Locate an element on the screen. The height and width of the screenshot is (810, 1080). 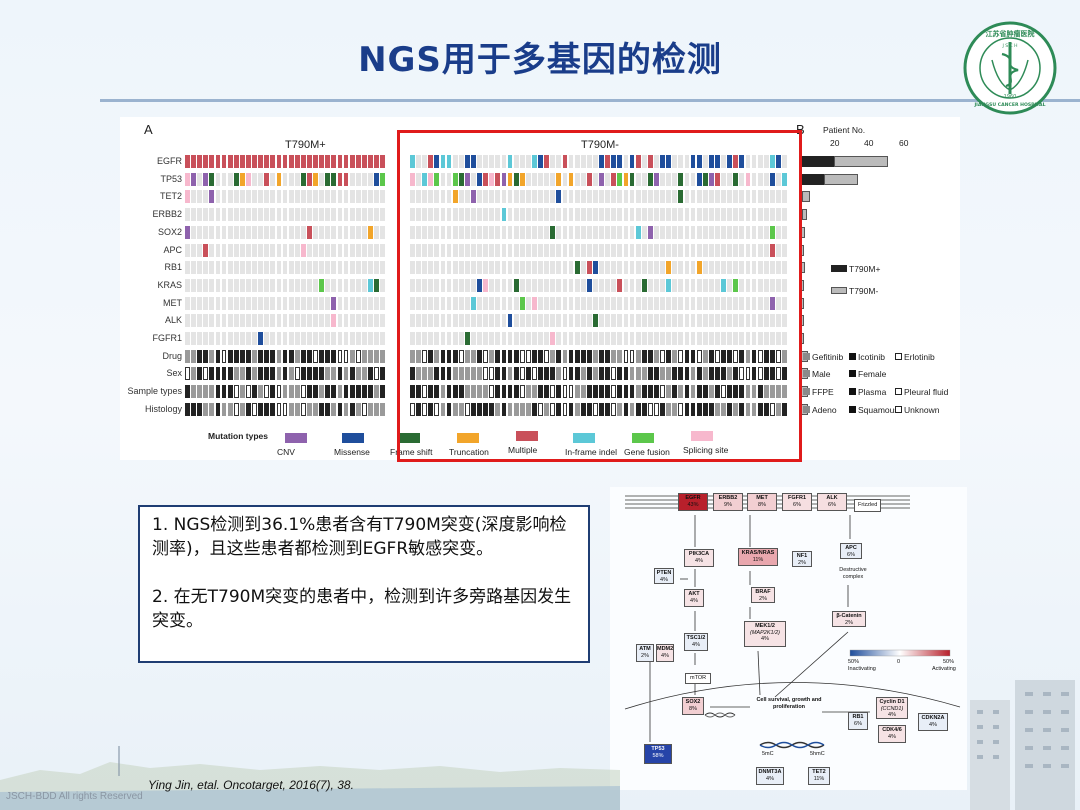
scale-left-label: 50% is located at coordinates (854, 662).